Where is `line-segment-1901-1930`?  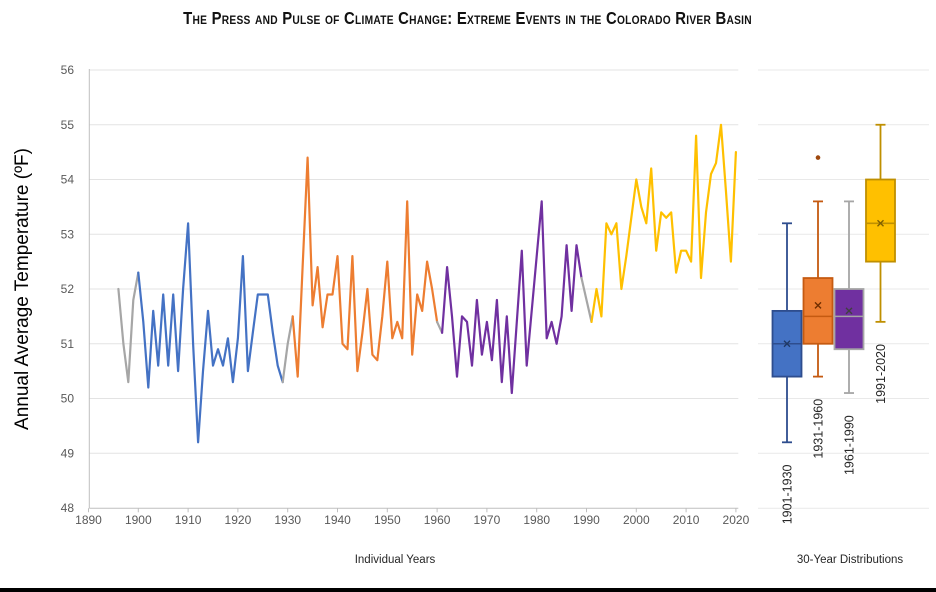 line-segment-1901-1930 is located at coordinates (210, 333).